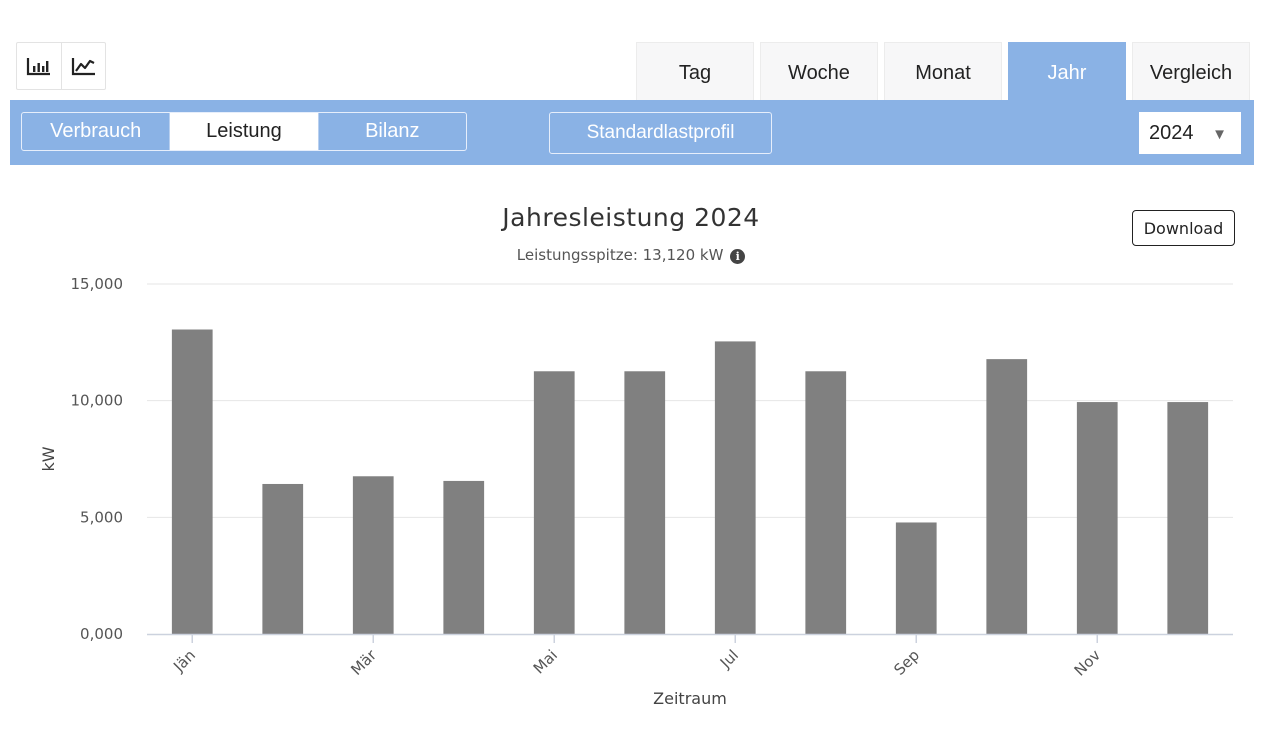 The height and width of the screenshot is (732, 1280). I want to click on chart-view-toggle, so click(61, 66).